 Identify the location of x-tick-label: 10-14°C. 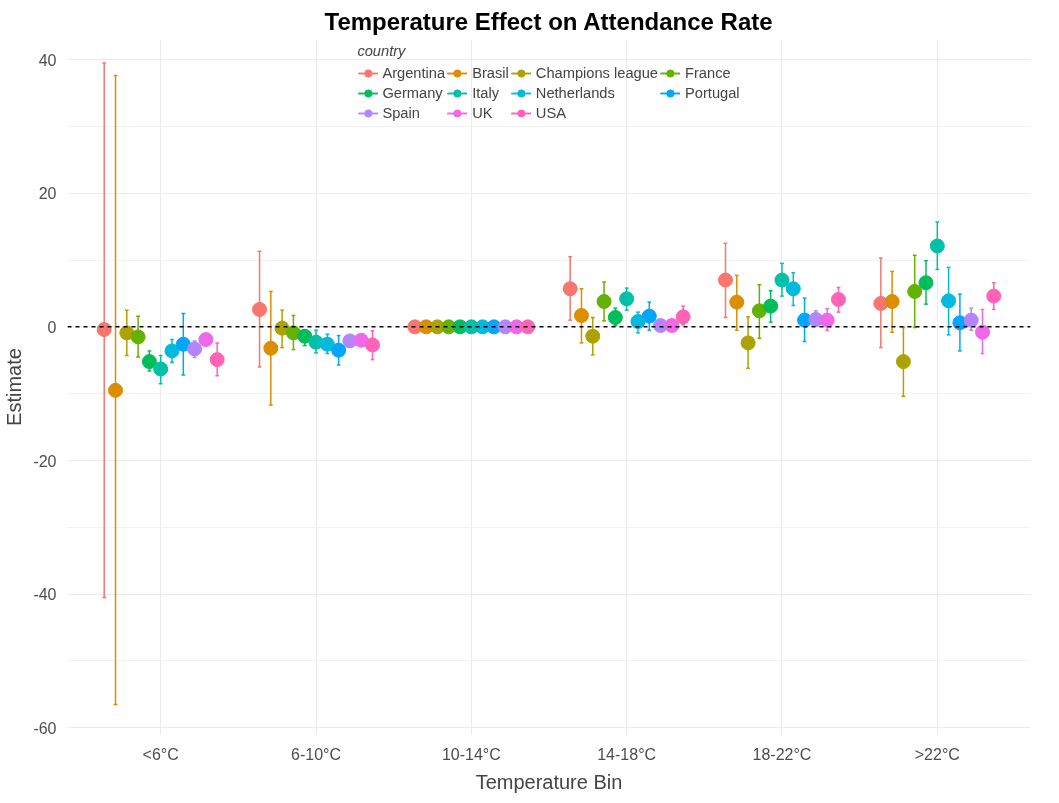
(471, 754).